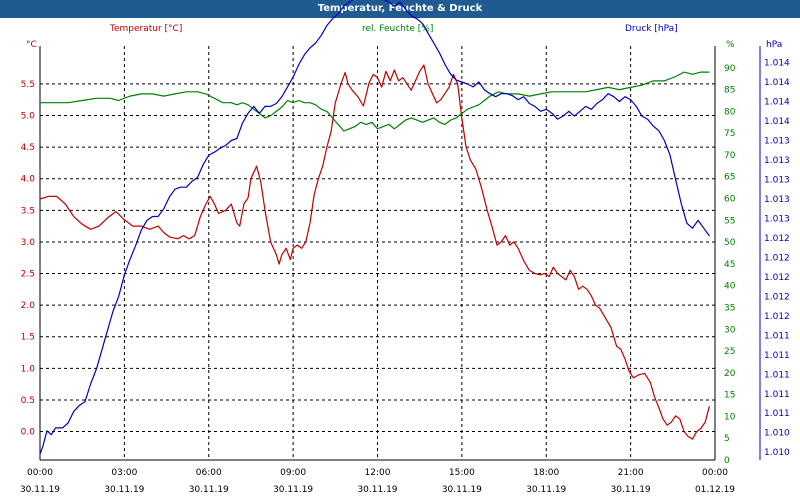 The height and width of the screenshot is (500, 800). What do you see at coordinates (28, 148) in the screenshot?
I see `temperature-tick-label: 4.5` at bounding box center [28, 148].